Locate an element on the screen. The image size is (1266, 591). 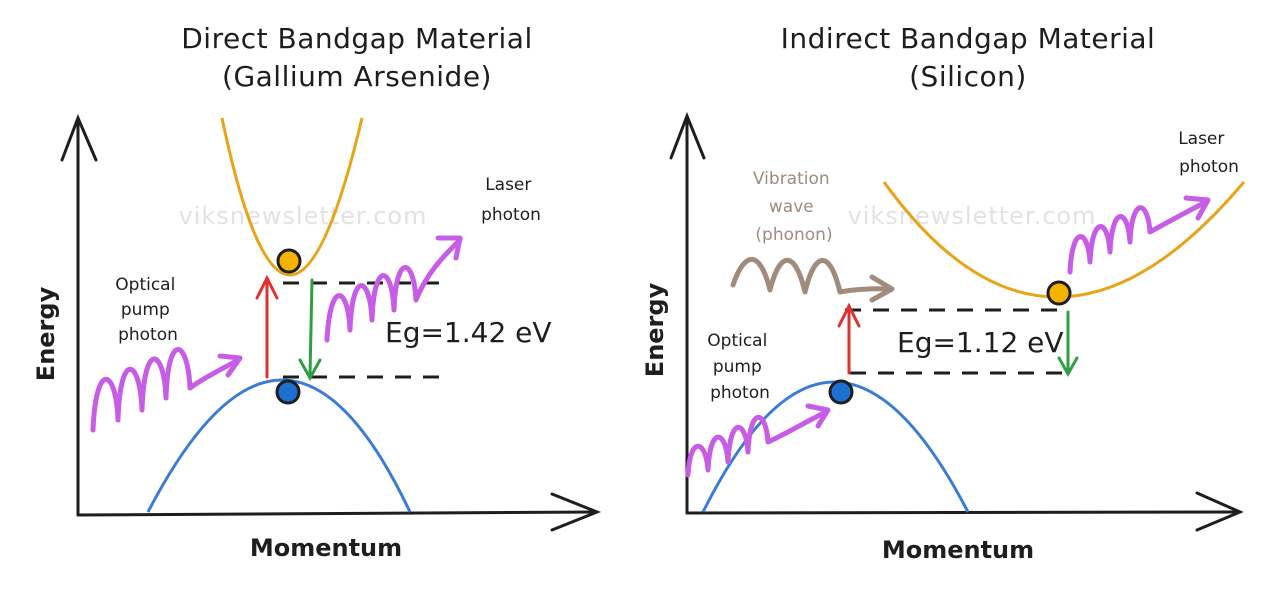
left-absorption-arrow is located at coordinates (267, 326).